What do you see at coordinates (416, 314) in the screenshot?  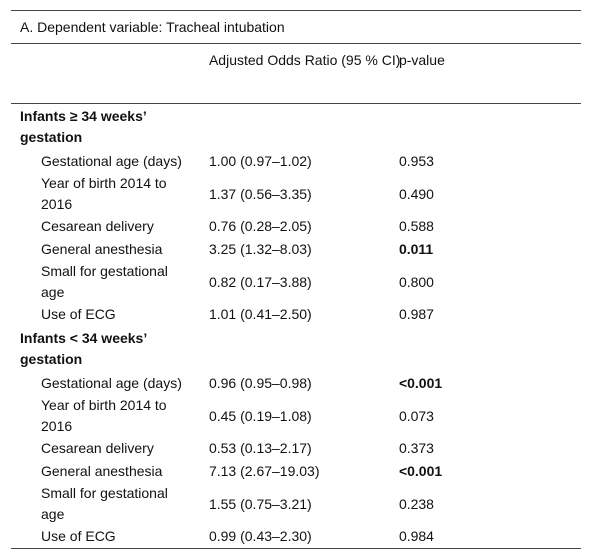 I see `p-value-cell: 0.987` at bounding box center [416, 314].